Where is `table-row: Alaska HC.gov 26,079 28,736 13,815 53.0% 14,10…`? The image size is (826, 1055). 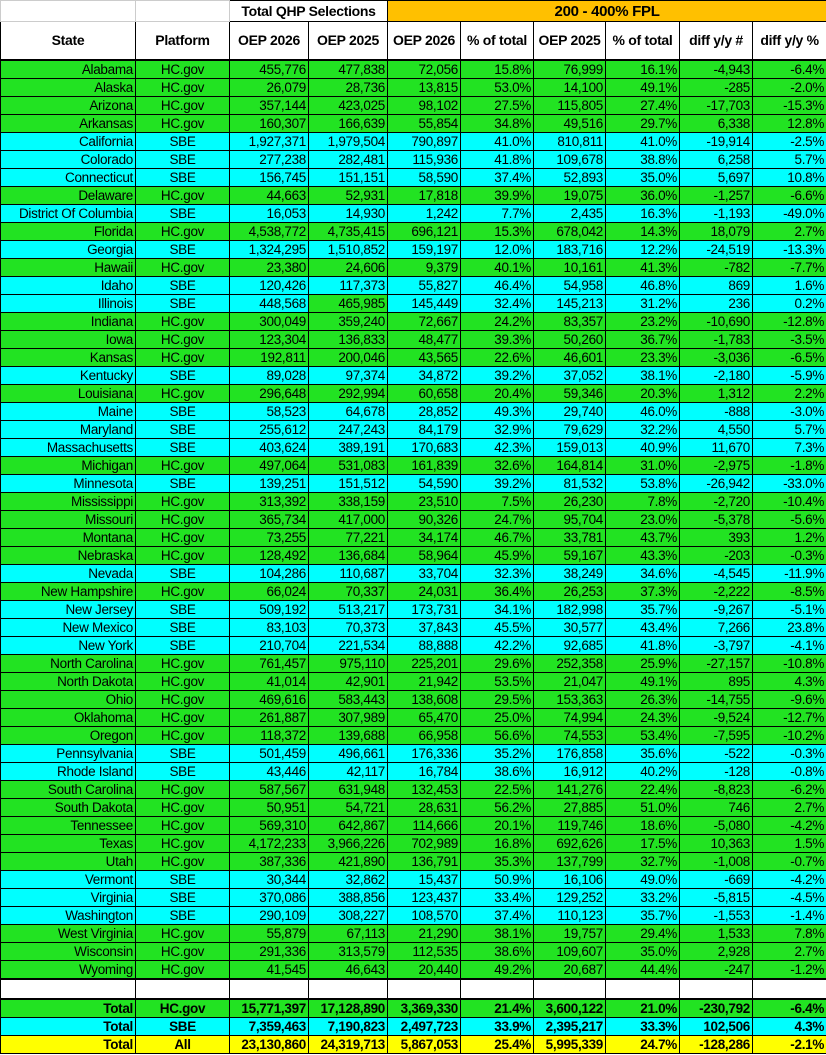
table-row: Alaska HC.gov 26,079 28,736 13,815 53.0% 14,10… is located at coordinates (413, 87).